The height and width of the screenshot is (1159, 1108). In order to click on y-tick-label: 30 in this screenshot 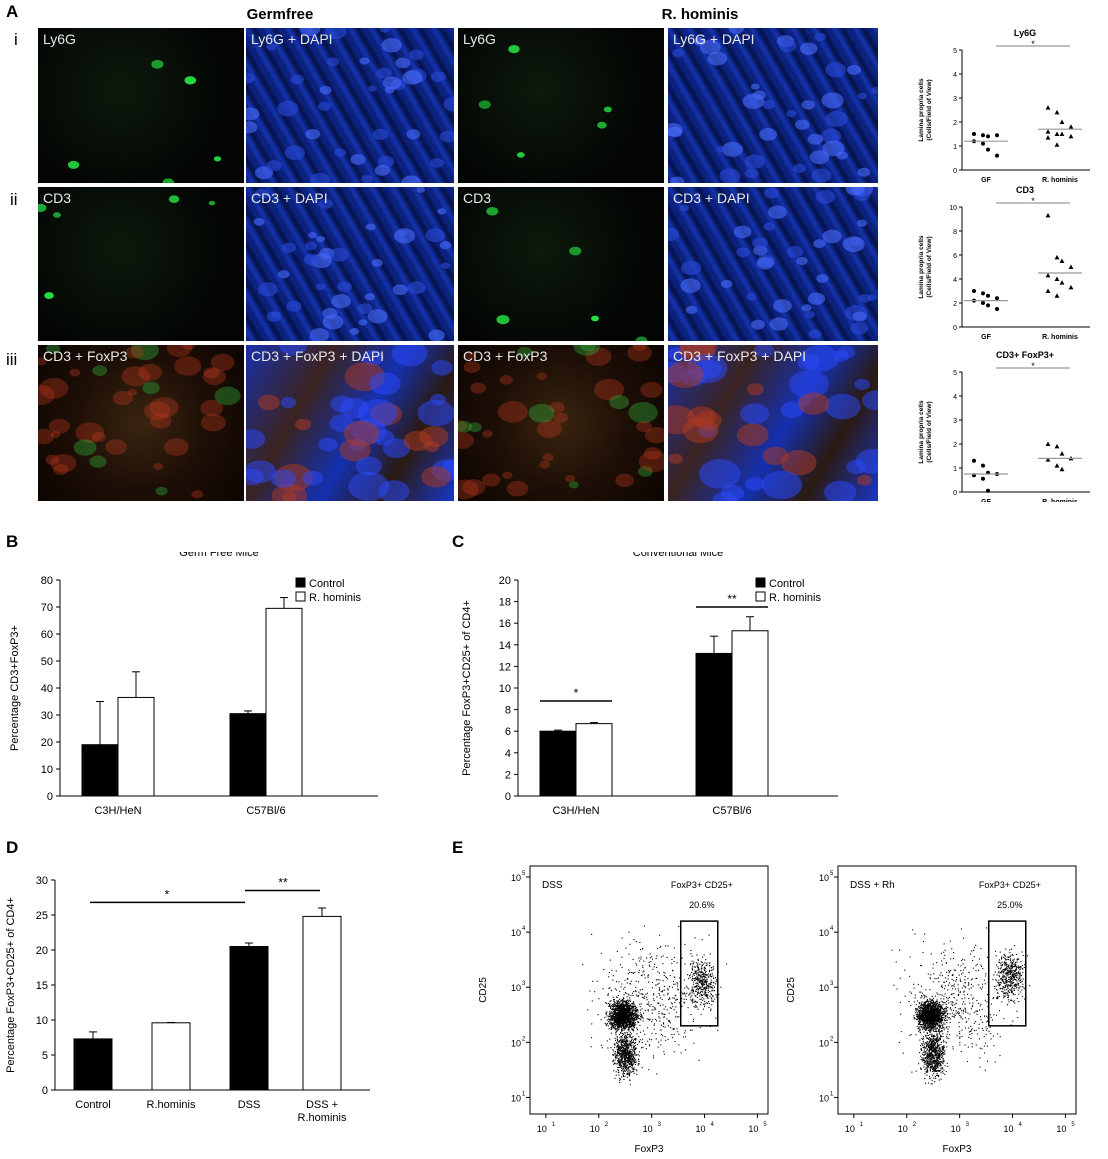, I will do `click(42, 881)`.